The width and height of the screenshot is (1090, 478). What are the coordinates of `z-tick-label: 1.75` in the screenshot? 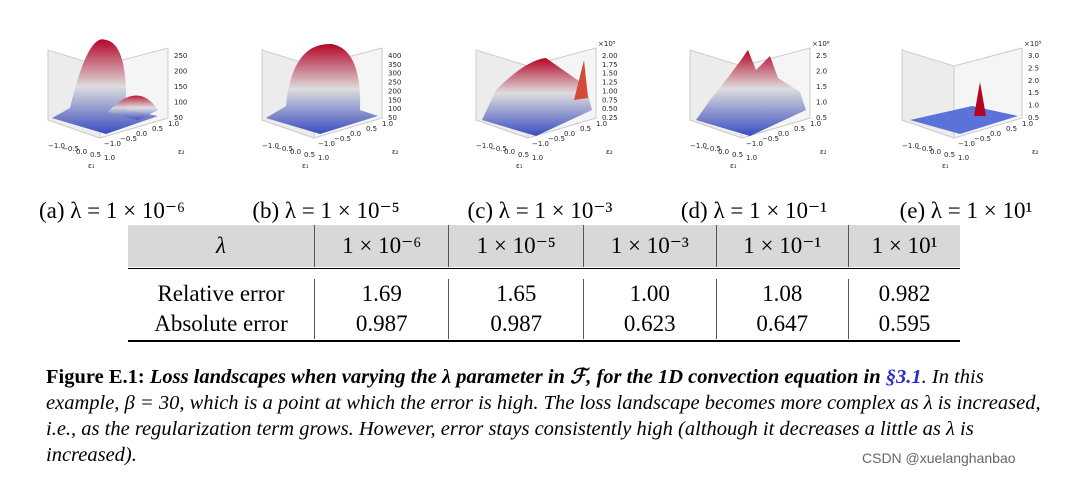 It's located at (610, 65).